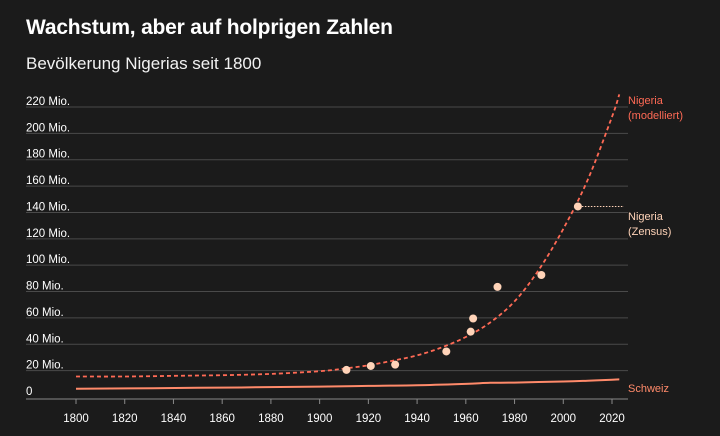 The image size is (720, 436). Describe the element at coordinates (48, 234) in the screenshot. I see `y-tick-label: 120 Mio.` at that location.